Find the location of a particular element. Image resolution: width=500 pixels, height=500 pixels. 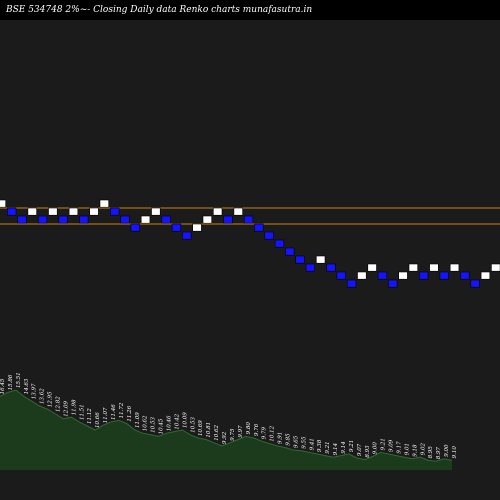

volume-label: 9.91 is located at coordinates (281, 438).